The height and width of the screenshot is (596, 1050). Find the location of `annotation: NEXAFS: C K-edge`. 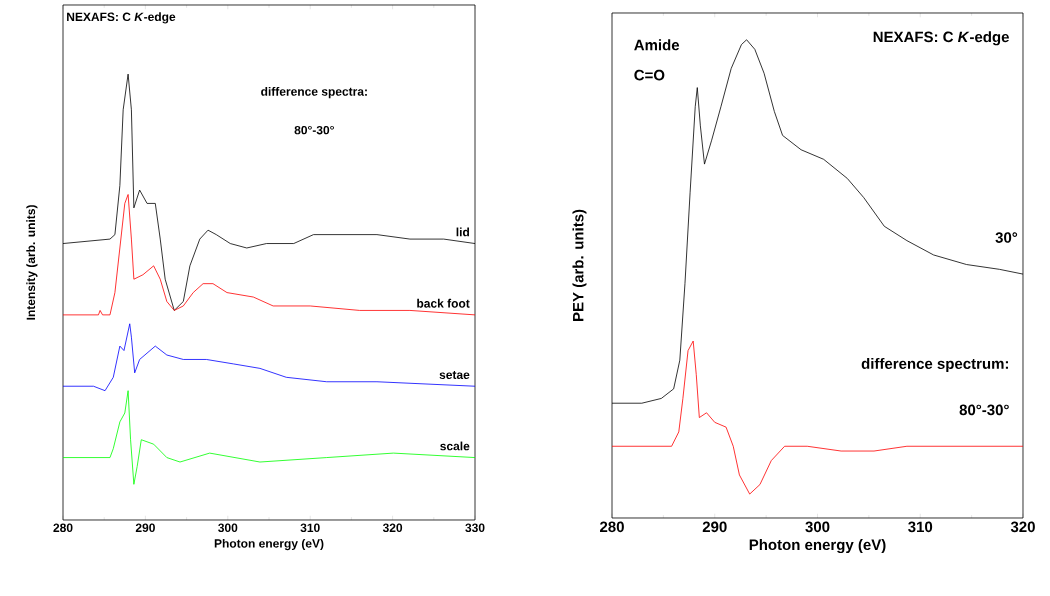

annotation: NEXAFS: C K-edge is located at coordinates (941, 38).